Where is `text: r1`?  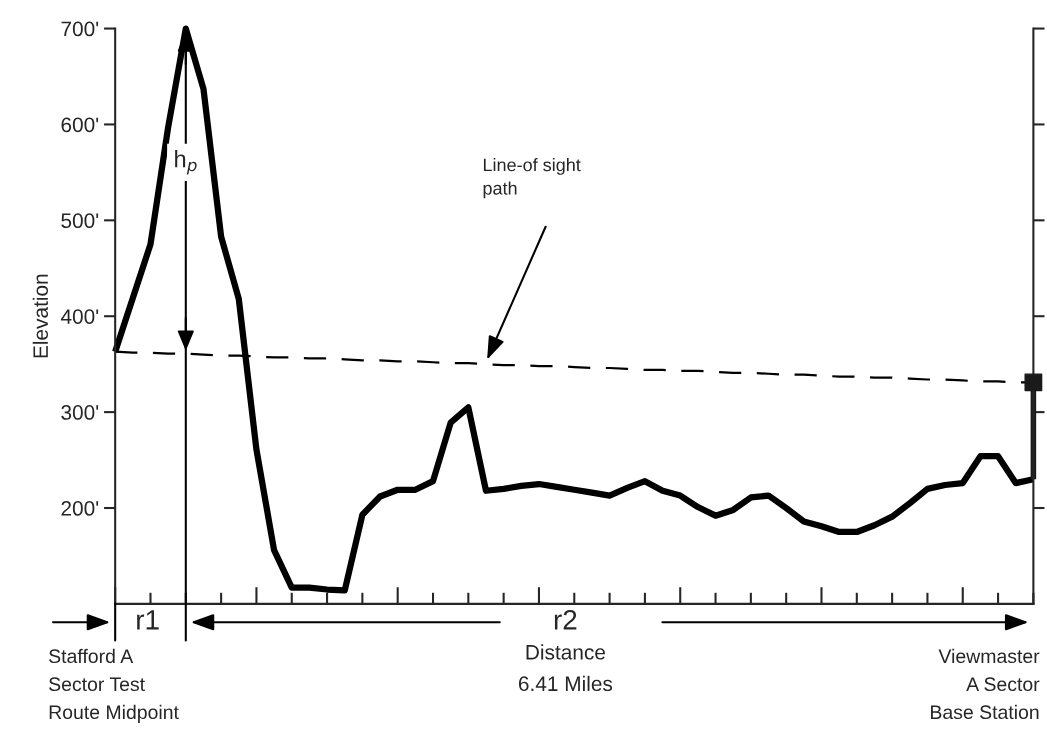 text: r1 is located at coordinates (148, 620).